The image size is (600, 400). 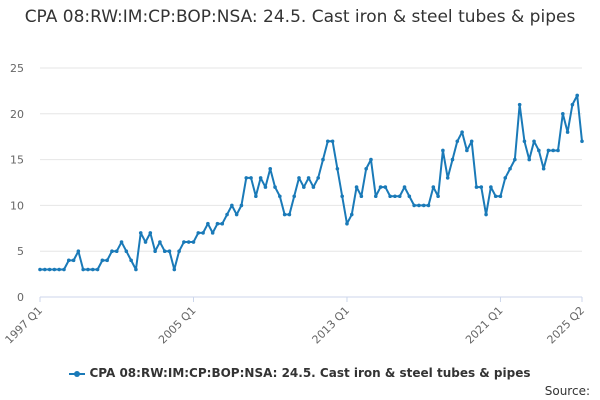 What do you see at coordinates (484, 325) in the screenshot?
I see `x-tick-label: 2021 Q1` at bounding box center [484, 325].